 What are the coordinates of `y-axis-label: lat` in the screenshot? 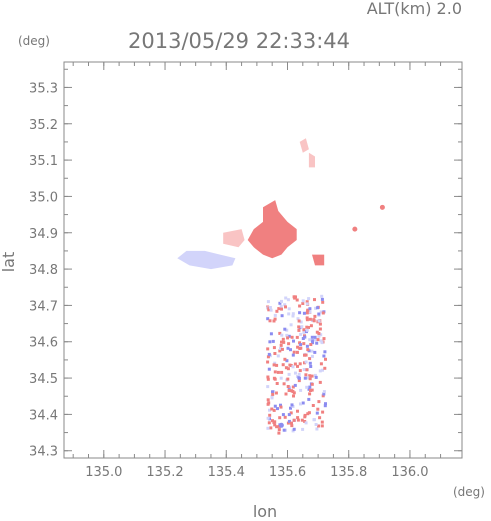 It's located at (9, 262).